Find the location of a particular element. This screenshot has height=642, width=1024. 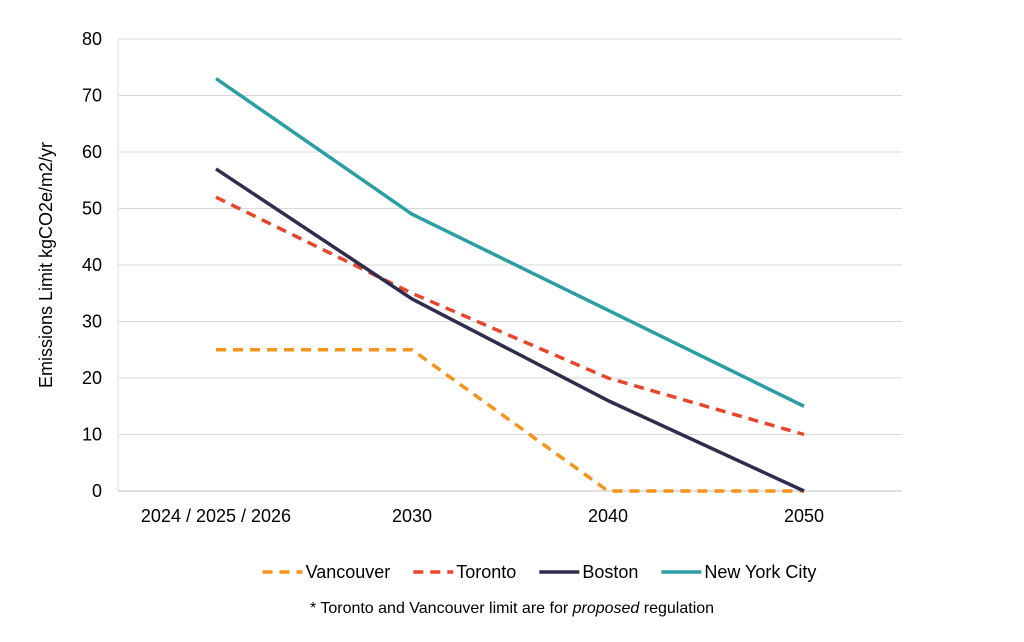

y-tick-label: 70 is located at coordinates (92, 96).